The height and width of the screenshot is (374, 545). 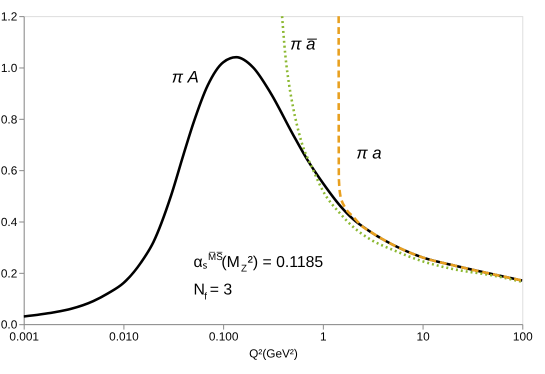 I want to click on x-tick-label: 0.100, so click(x=223, y=336).